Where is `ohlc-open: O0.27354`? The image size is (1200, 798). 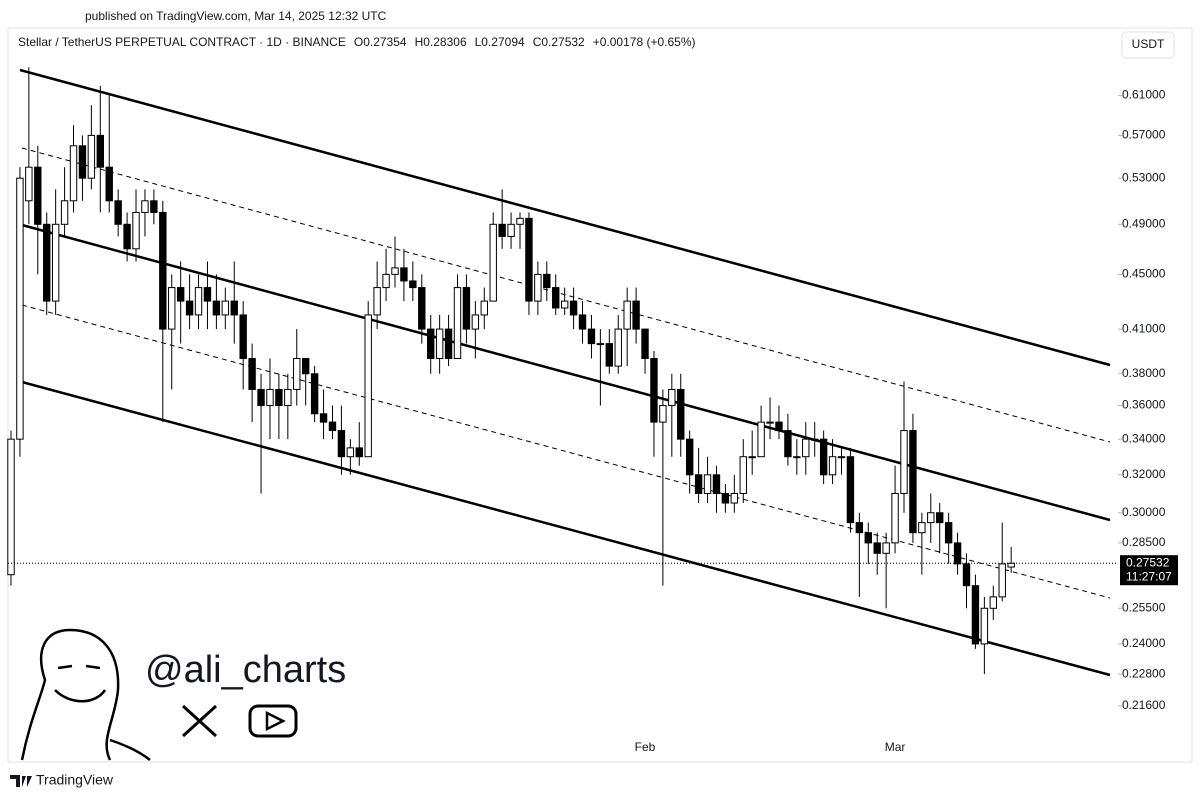 ohlc-open: O0.27354 is located at coordinates (380, 42).